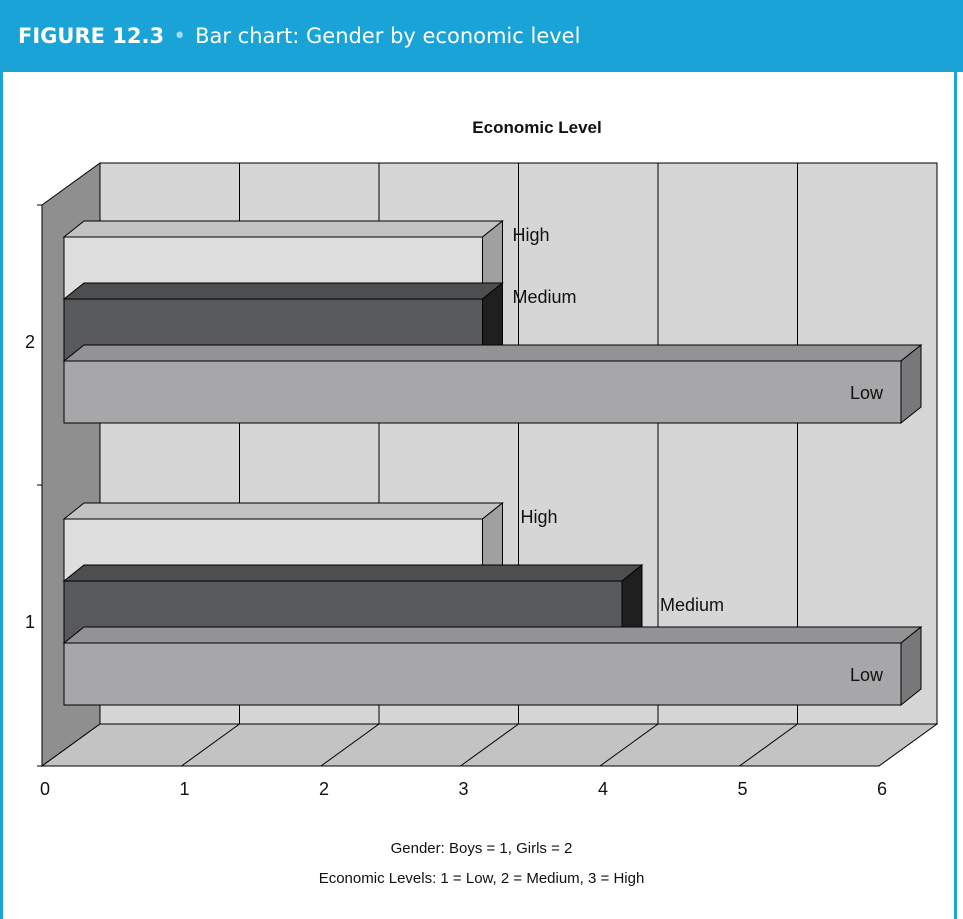  What do you see at coordinates (603, 789) in the screenshot?
I see `x-tick-label: 4` at bounding box center [603, 789].